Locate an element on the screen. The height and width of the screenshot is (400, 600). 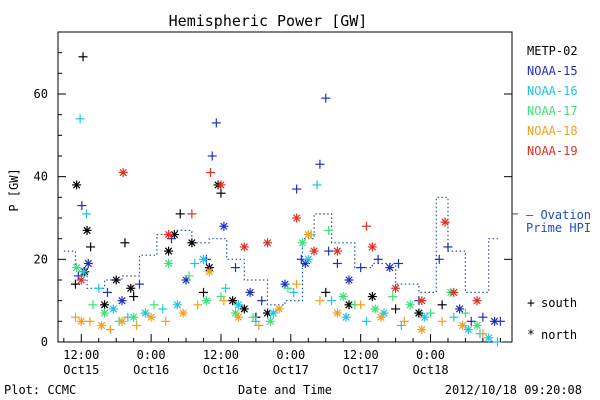
footer-center: Date and Time is located at coordinates (285, 390).